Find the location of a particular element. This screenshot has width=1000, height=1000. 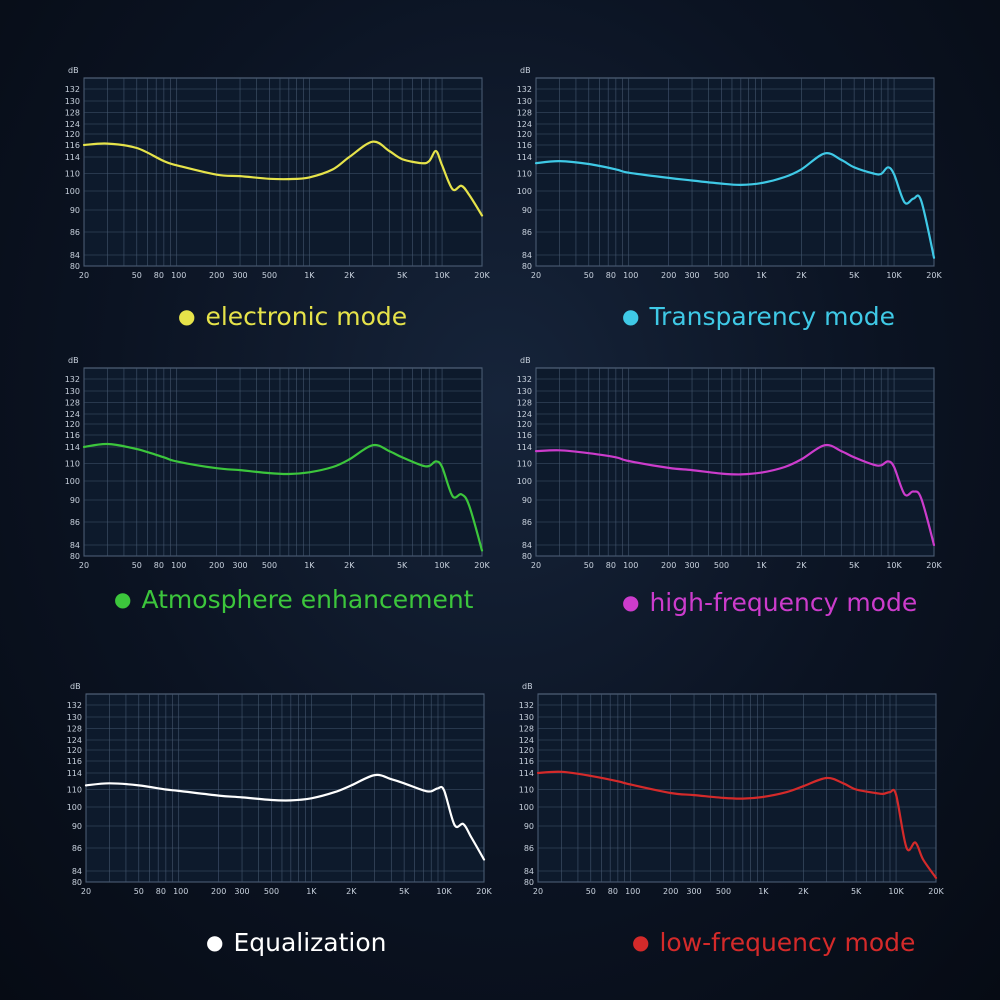

atmosphere-enhancement-caption: ● Atmosphere enhancement is located at coordinates (293, 599).